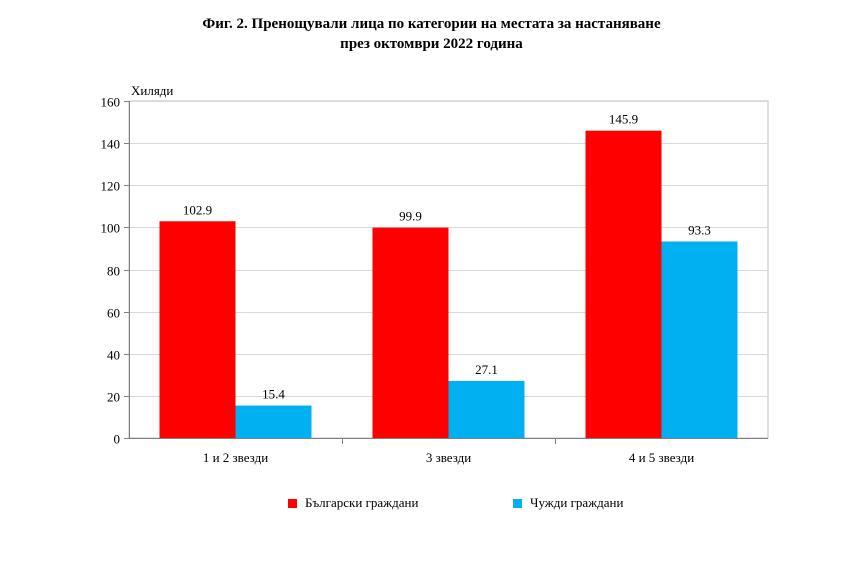  What do you see at coordinates (113, 313) in the screenshot?
I see `y-tick-label: 60` at bounding box center [113, 313].